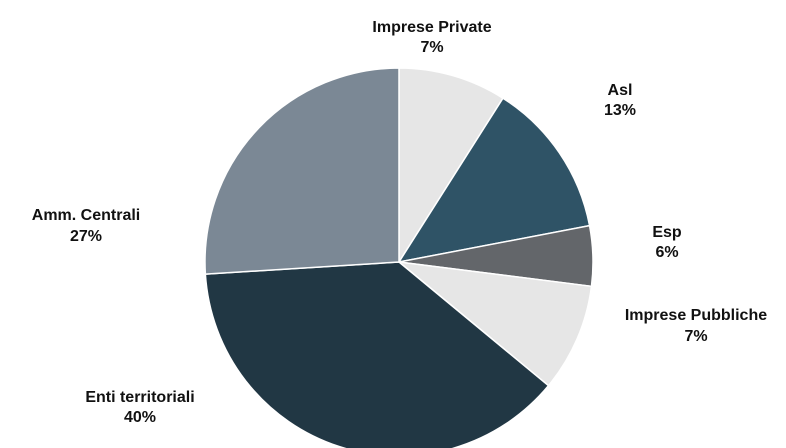 This screenshot has width=786, height=448. I want to click on pie-slice-asl, so click(494, 180).